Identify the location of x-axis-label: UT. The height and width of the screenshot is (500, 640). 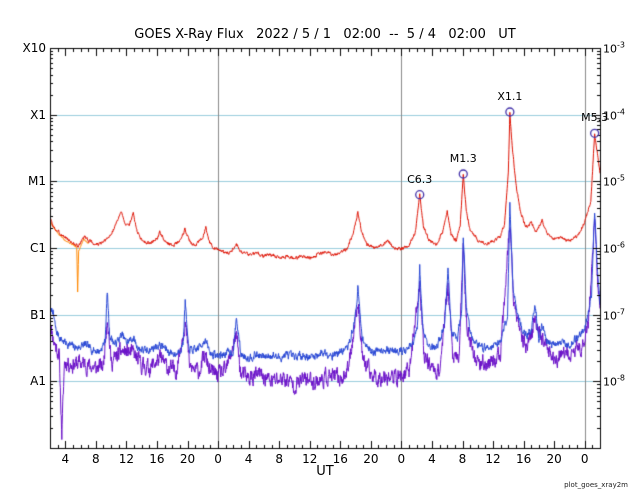
(325, 471).